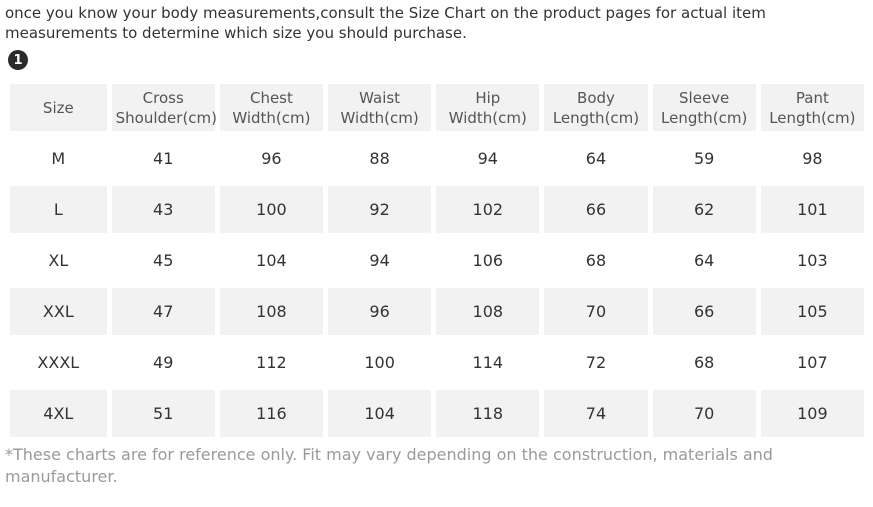  I want to click on size-cell: XL, so click(58, 260).